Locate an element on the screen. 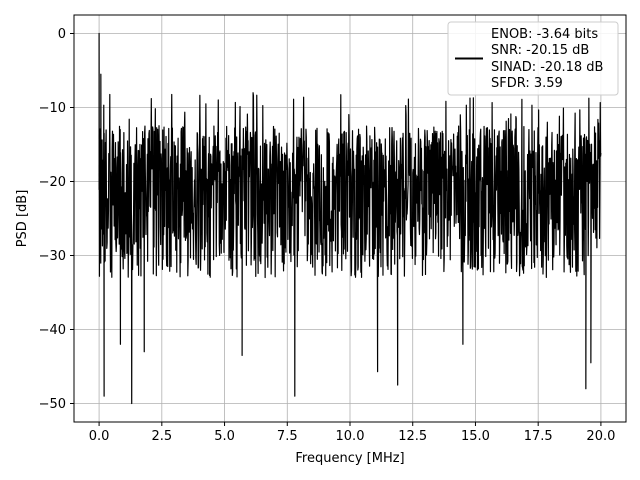  y-tick-label: −10 is located at coordinates (52, 108).